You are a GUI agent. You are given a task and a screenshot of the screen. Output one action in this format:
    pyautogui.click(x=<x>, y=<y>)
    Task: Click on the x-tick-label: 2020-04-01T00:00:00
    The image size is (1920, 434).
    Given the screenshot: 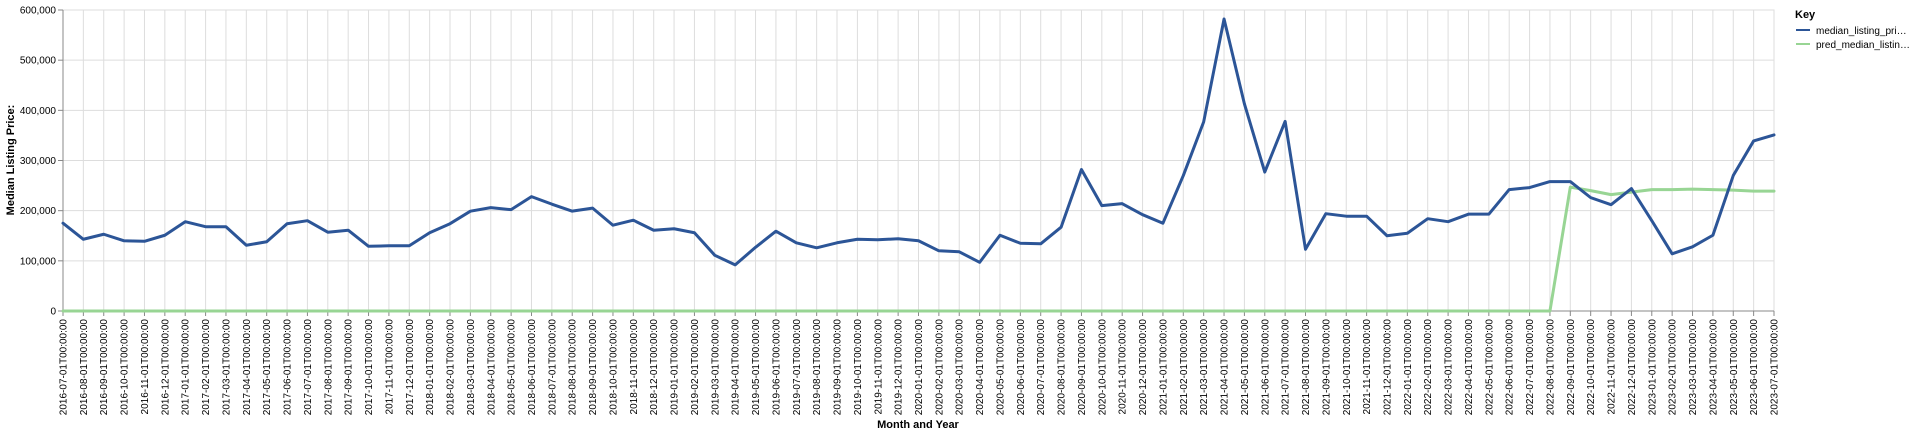 What is the action you would take?
    pyautogui.click(x=980, y=367)
    